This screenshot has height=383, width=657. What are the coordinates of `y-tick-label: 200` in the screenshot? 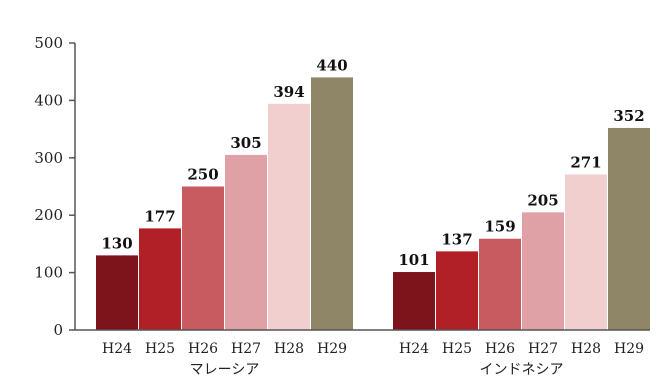 It's located at (48, 215).